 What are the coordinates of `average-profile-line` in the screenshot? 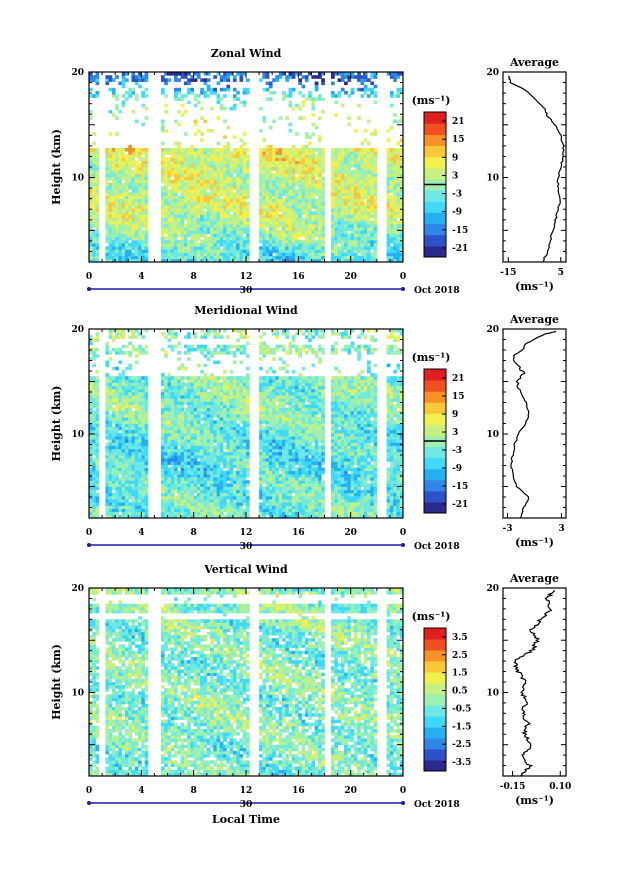 It's located at (536, 169).